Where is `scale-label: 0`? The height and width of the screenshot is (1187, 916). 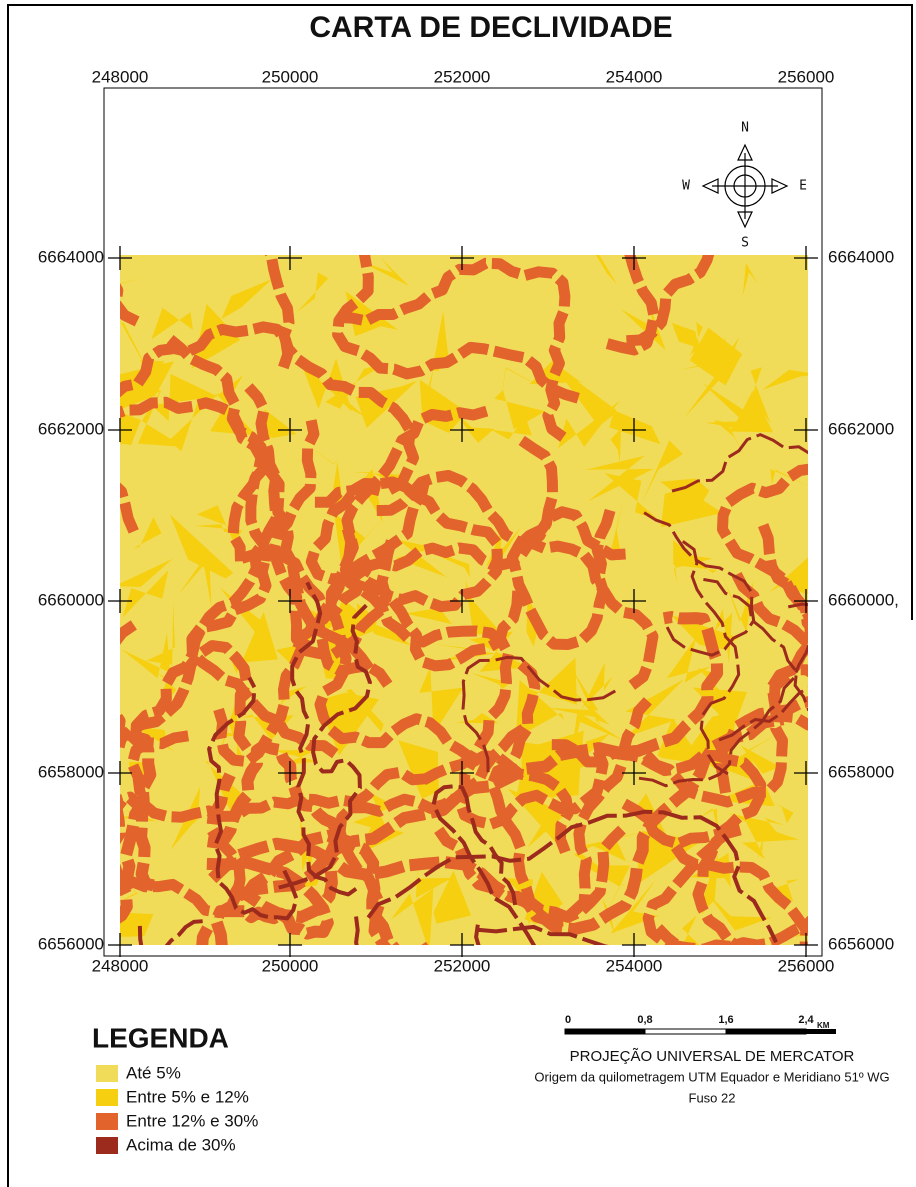
scale-label: 0 is located at coordinates (568, 1020).